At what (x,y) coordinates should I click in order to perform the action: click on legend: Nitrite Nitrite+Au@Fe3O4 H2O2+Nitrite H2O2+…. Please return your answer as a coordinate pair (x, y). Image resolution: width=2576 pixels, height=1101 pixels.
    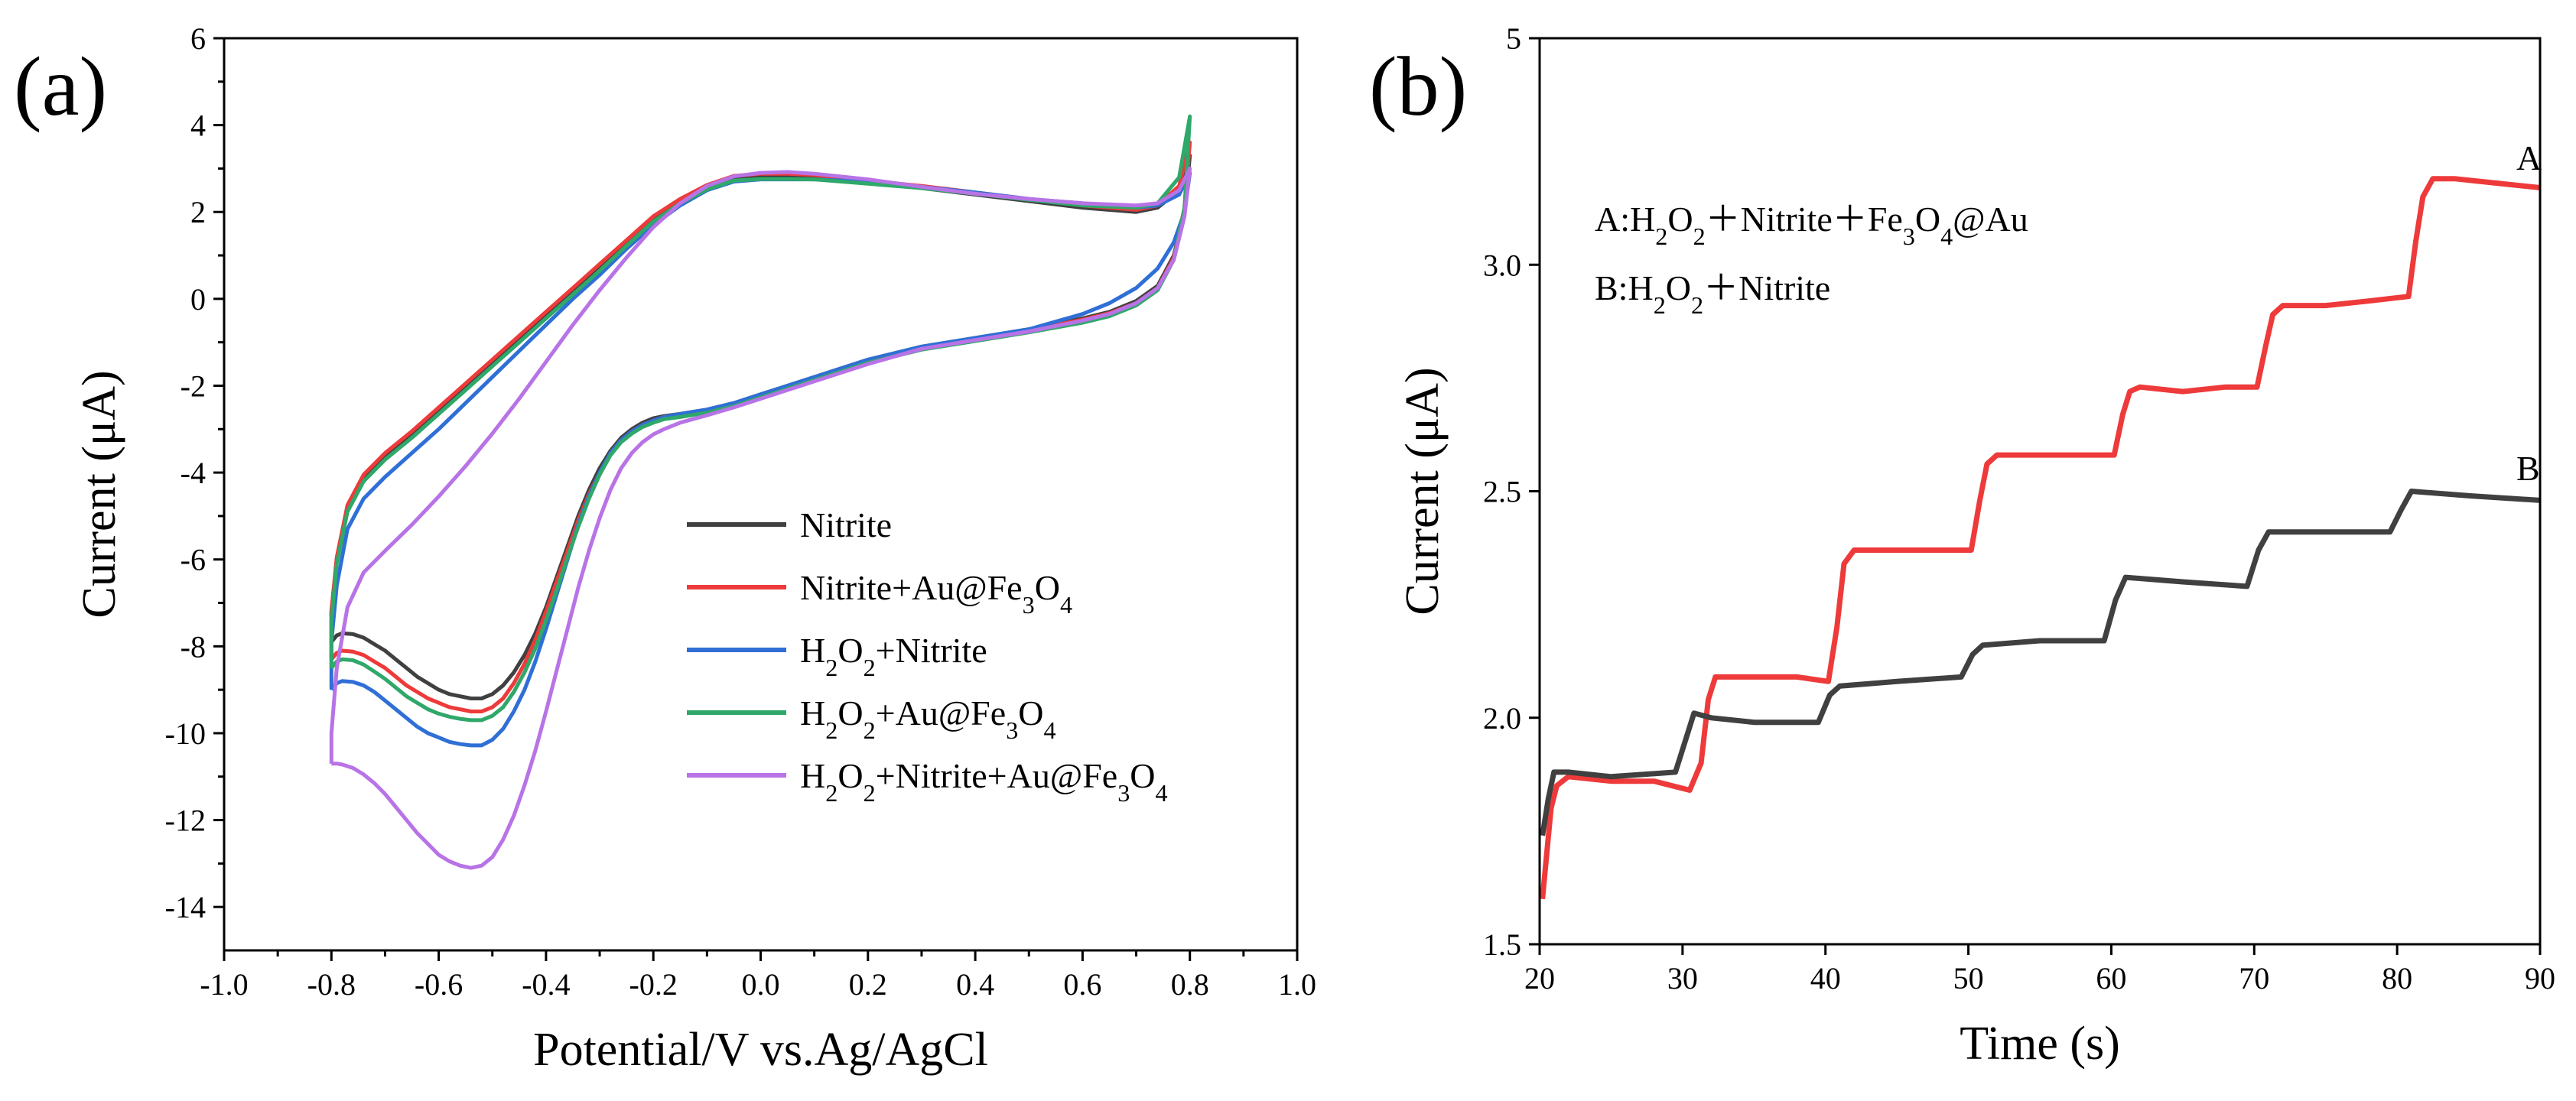
    Looking at the image, I should click on (927, 656).